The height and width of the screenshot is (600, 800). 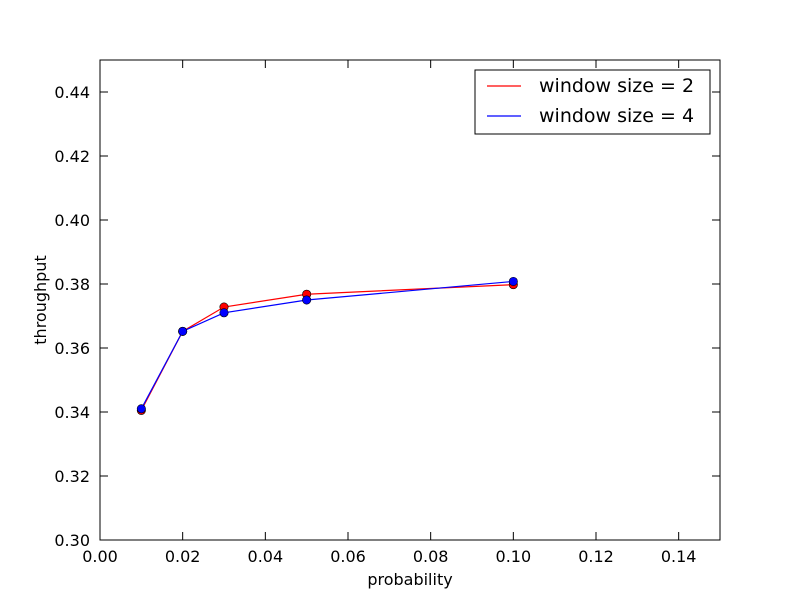 What do you see at coordinates (72, 220) in the screenshot?
I see `y-tick-label: 0.40` at bounding box center [72, 220].